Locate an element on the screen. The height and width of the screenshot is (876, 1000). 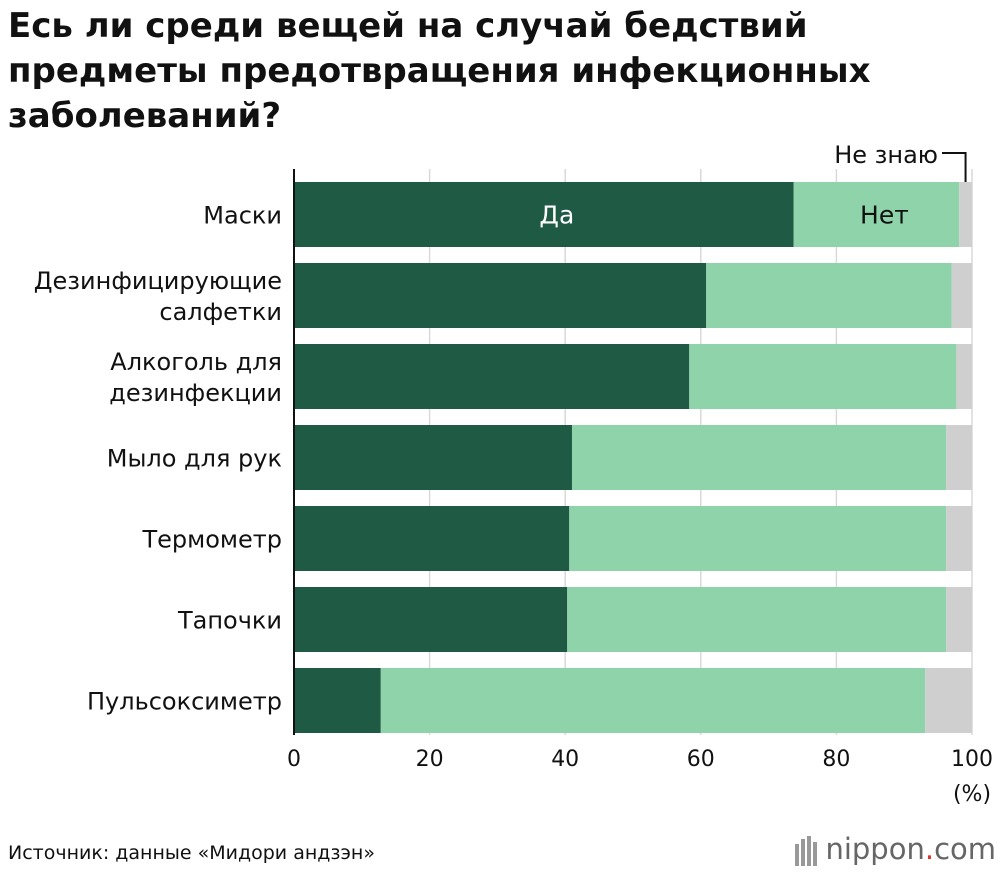
category-label-line: Мыло для рук is located at coordinates (194, 459).